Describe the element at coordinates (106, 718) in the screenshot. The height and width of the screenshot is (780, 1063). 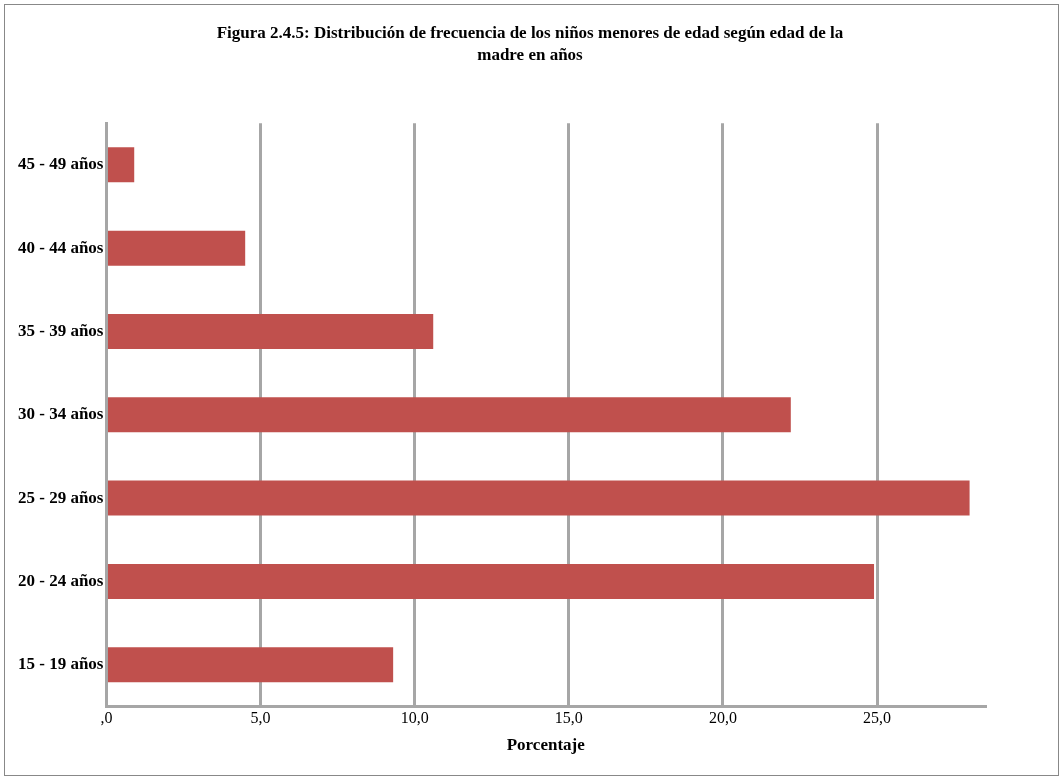
I see `x-tick-label: ,0` at that location.